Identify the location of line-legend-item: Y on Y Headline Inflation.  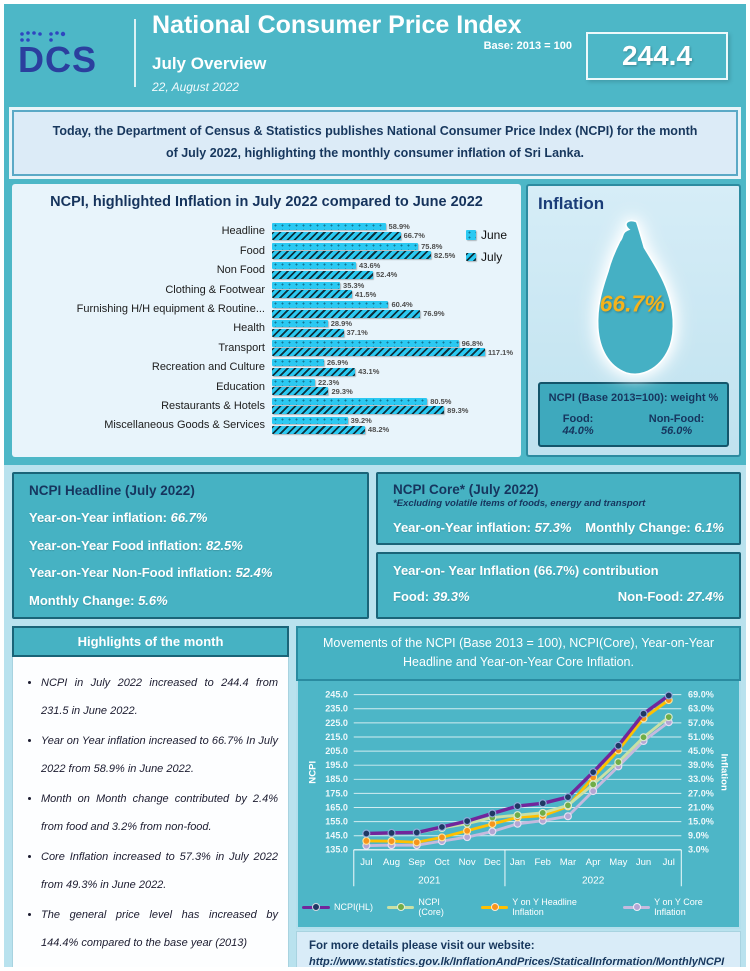
(544, 907).